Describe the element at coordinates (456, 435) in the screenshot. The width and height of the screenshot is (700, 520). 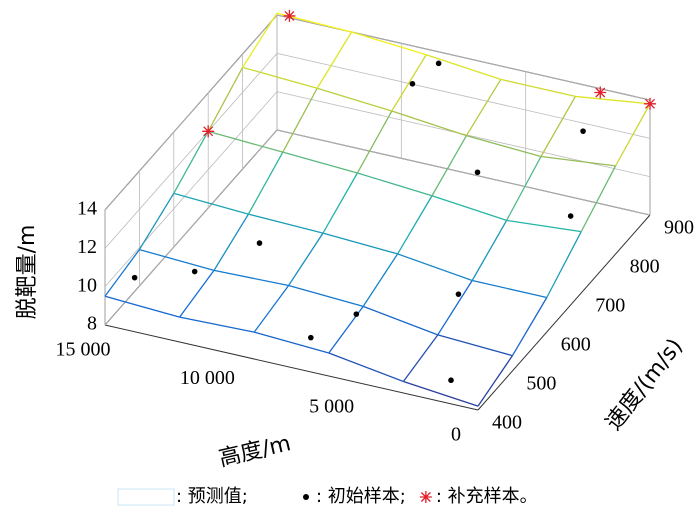
I see `x-tick-label: 0` at that location.